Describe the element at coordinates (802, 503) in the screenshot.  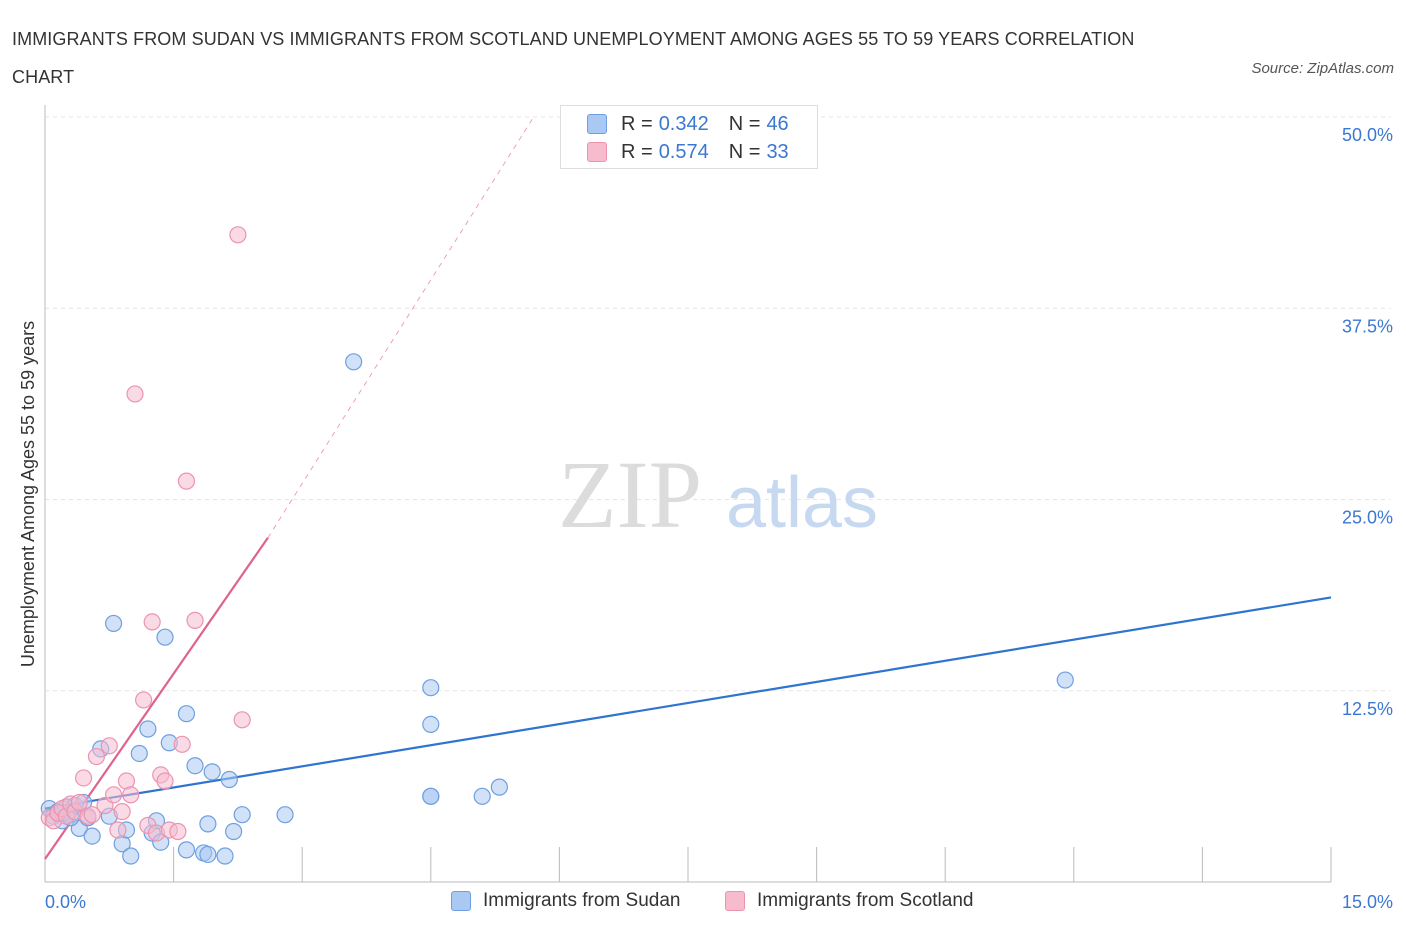
I see `watermark-atlas: atlas` at that location.